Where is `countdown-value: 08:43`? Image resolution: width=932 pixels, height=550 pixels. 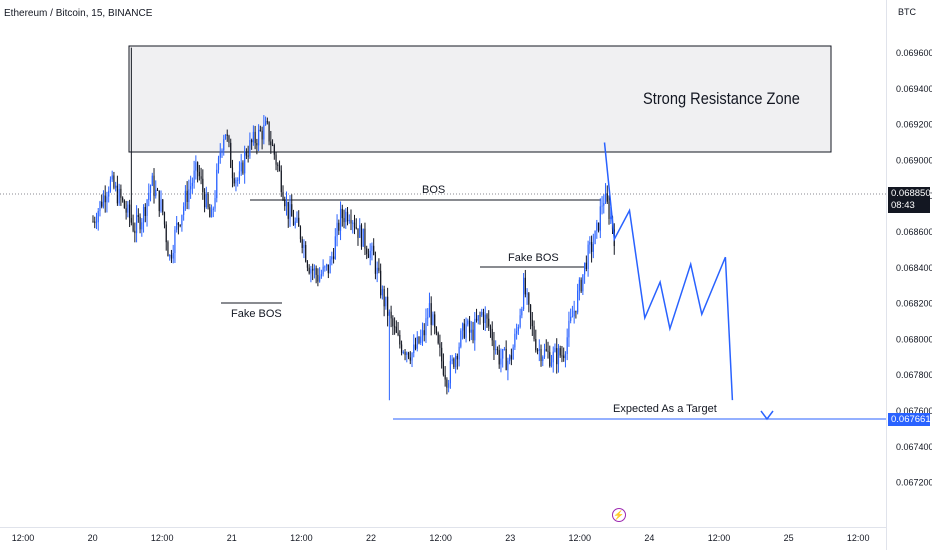 countdown-value: 08:43 is located at coordinates (903, 205).